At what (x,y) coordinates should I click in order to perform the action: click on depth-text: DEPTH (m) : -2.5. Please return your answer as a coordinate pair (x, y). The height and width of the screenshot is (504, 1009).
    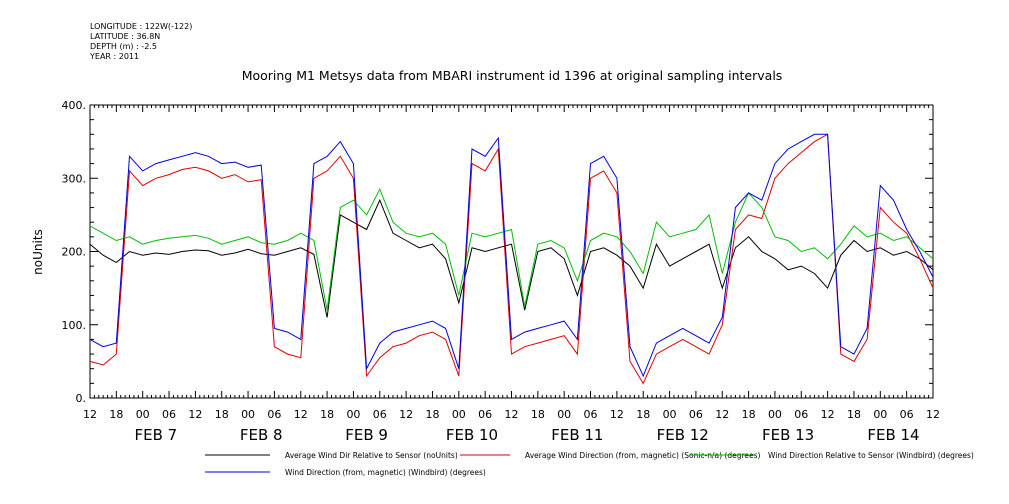
    Looking at the image, I should click on (123, 46).